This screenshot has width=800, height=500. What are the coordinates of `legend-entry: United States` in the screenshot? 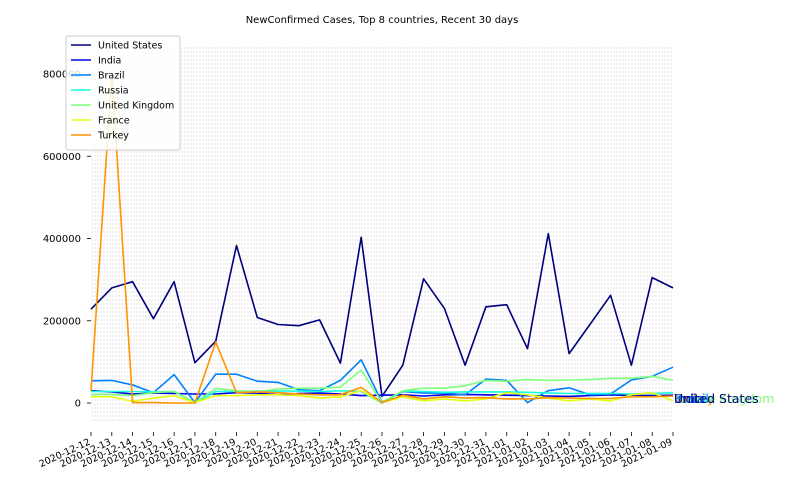 It's located at (130, 46).